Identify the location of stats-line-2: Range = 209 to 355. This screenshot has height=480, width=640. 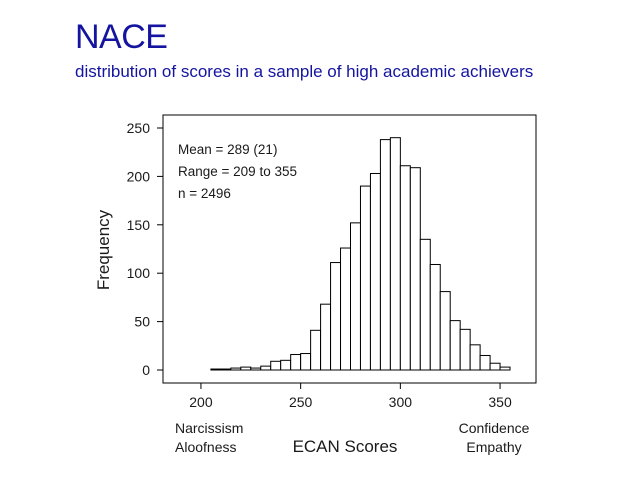
(237, 171).